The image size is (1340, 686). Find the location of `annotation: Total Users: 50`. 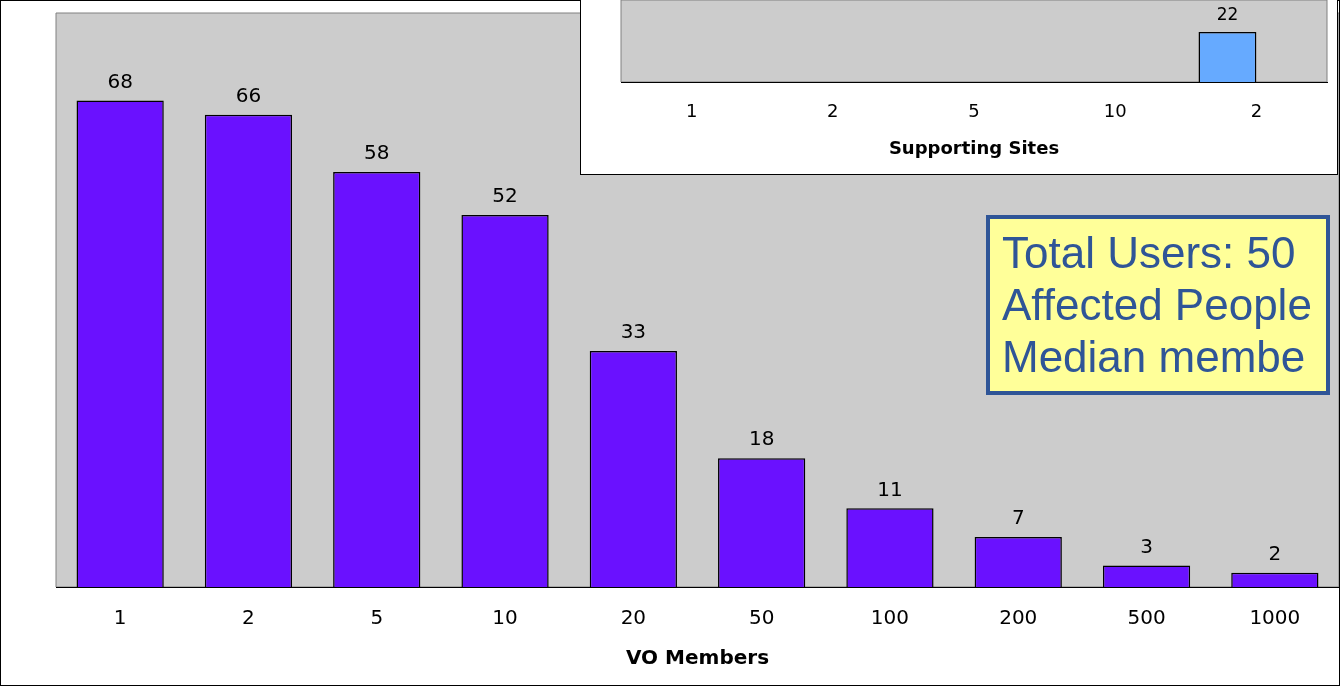

annotation: Total Users: 50 is located at coordinates (1149, 253).